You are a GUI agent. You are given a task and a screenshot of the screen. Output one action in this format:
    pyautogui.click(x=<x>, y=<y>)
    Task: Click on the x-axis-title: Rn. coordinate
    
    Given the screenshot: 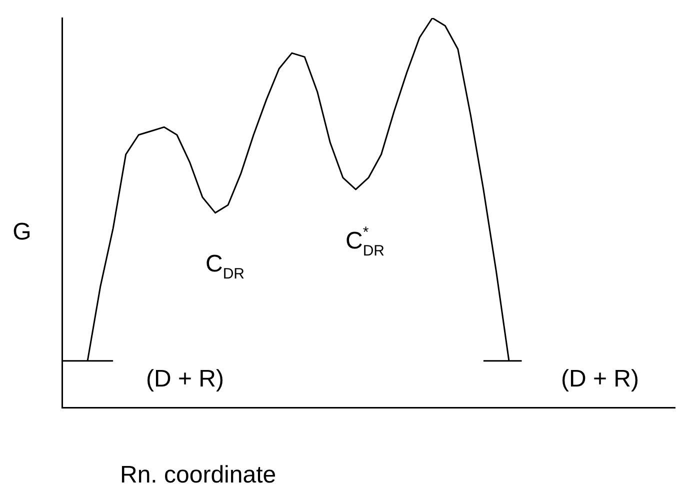 What is the action you would take?
    pyautogui.click(x=198, y=475)
    